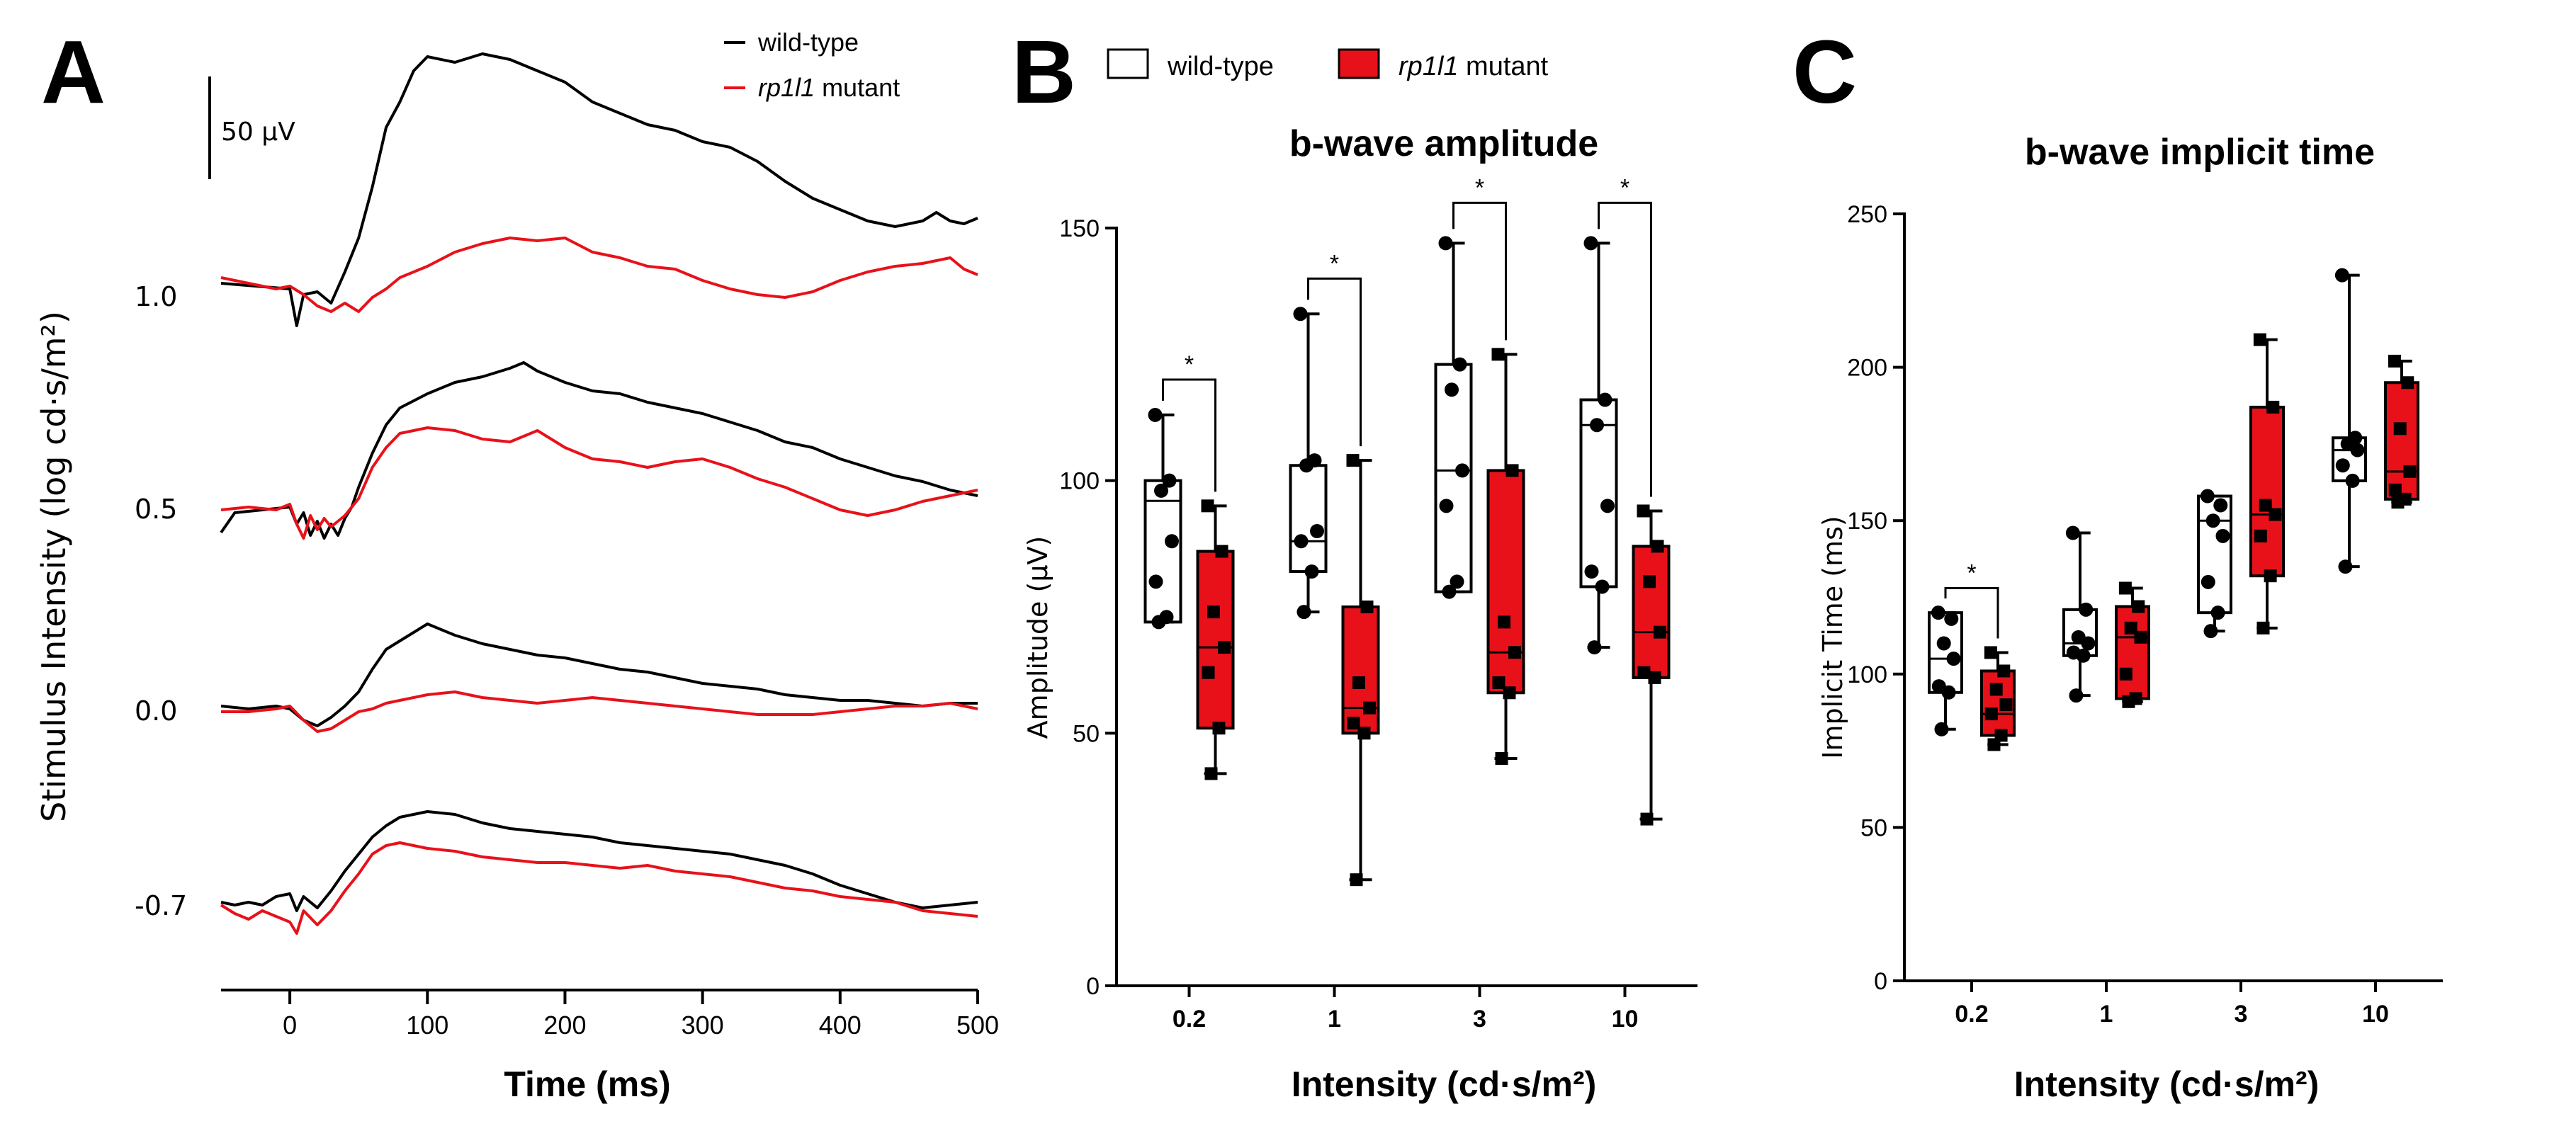 The height and width of the screenshot is (1126, 2576). Describe the element at coordinates (599, 189) in the screenshot. I see `trace-wildtype-1.0` at that location.